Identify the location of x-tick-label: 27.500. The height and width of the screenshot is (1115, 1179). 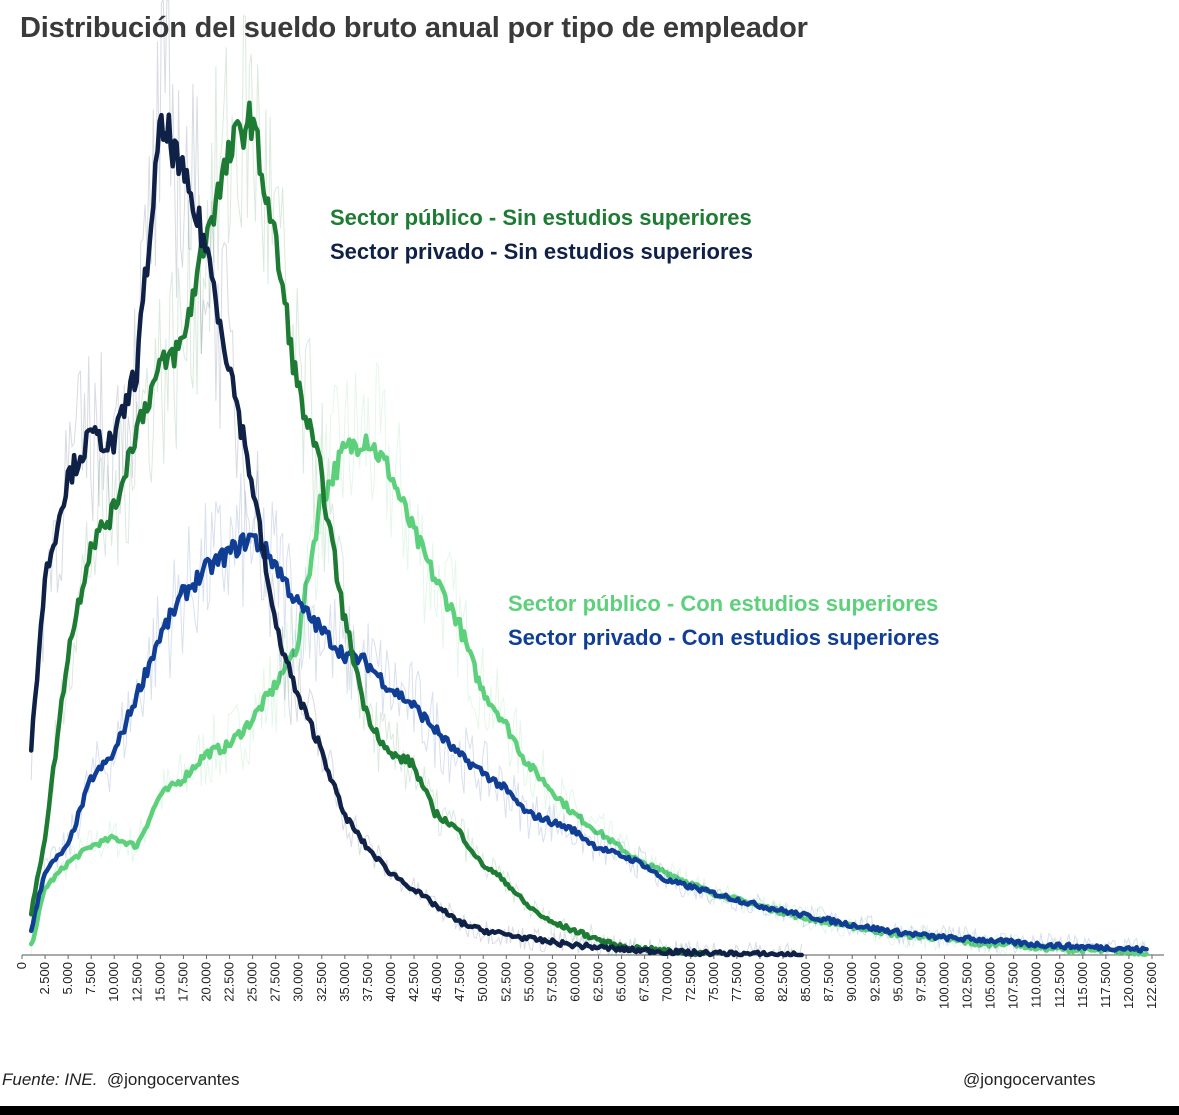
(275, 982).